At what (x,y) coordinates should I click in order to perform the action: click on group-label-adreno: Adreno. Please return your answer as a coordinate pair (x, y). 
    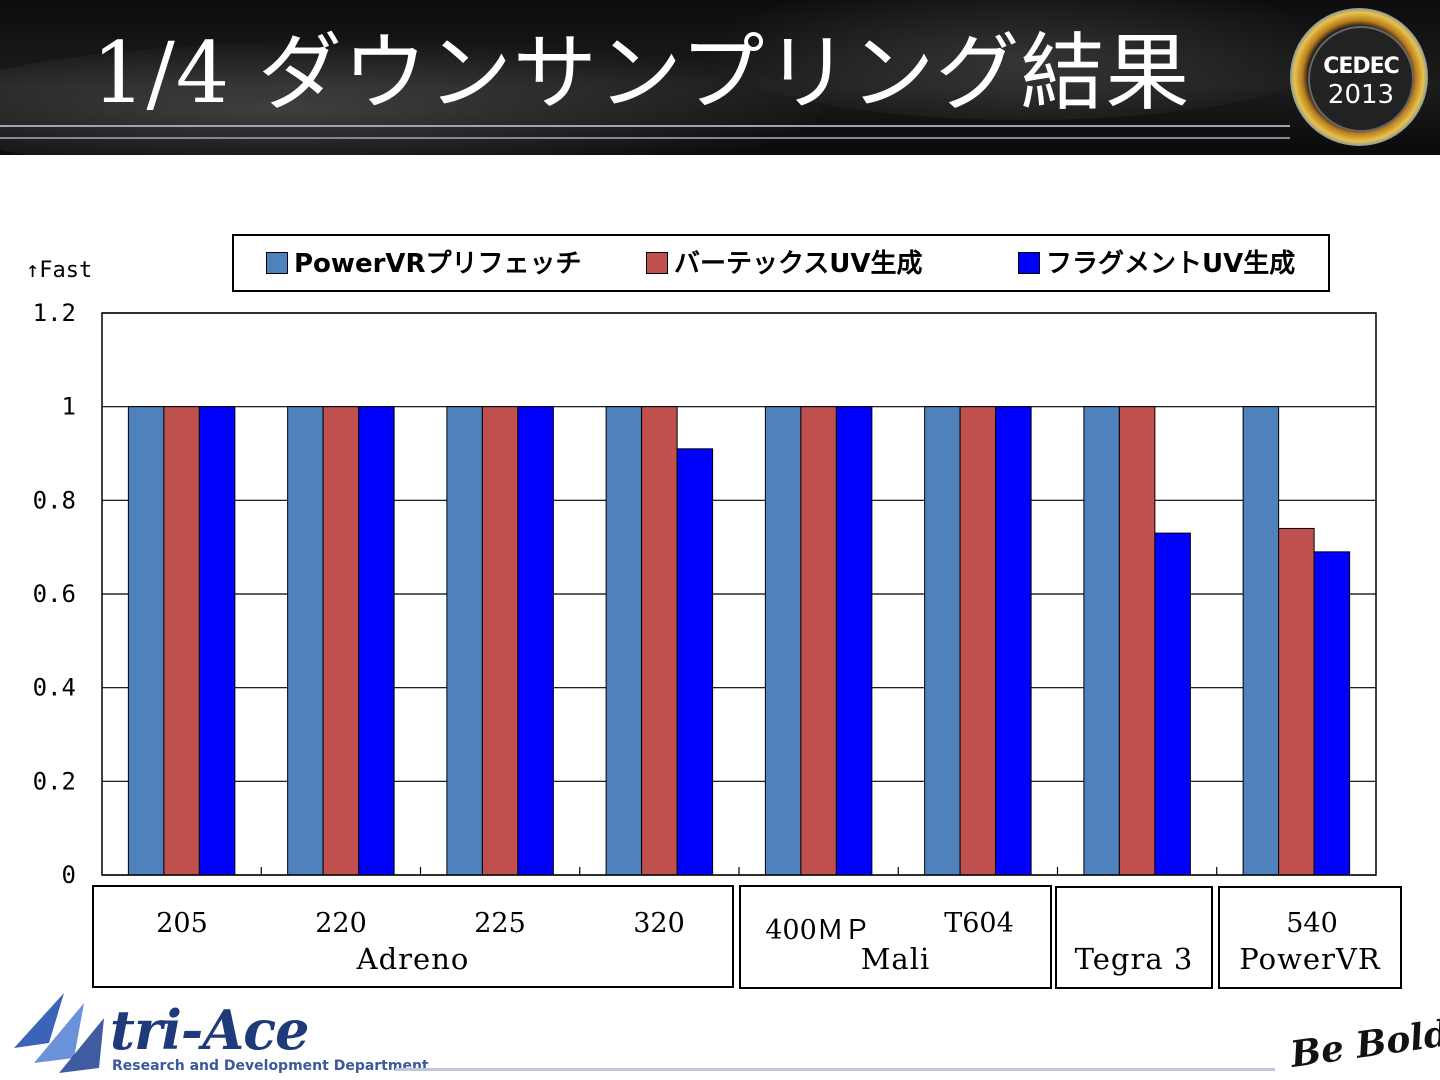
    Looking at the image, I should click on (413, 959).